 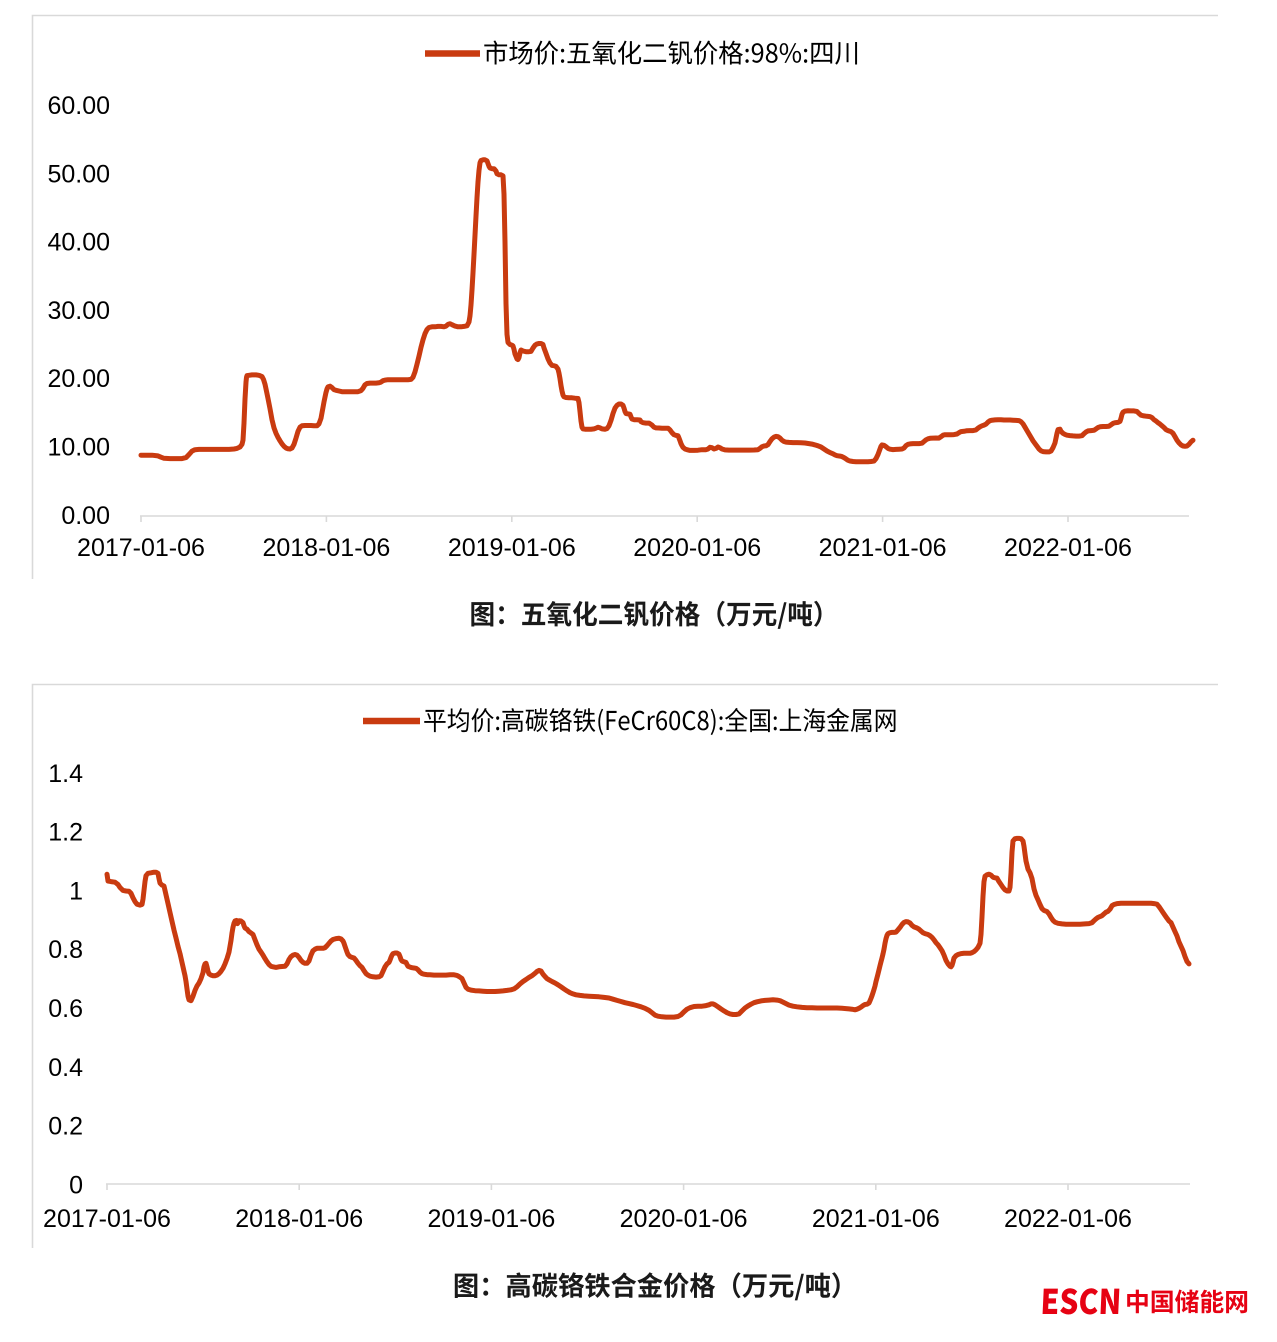 I want to click on svg-text: 0.4, so click(x=65, y=1068).